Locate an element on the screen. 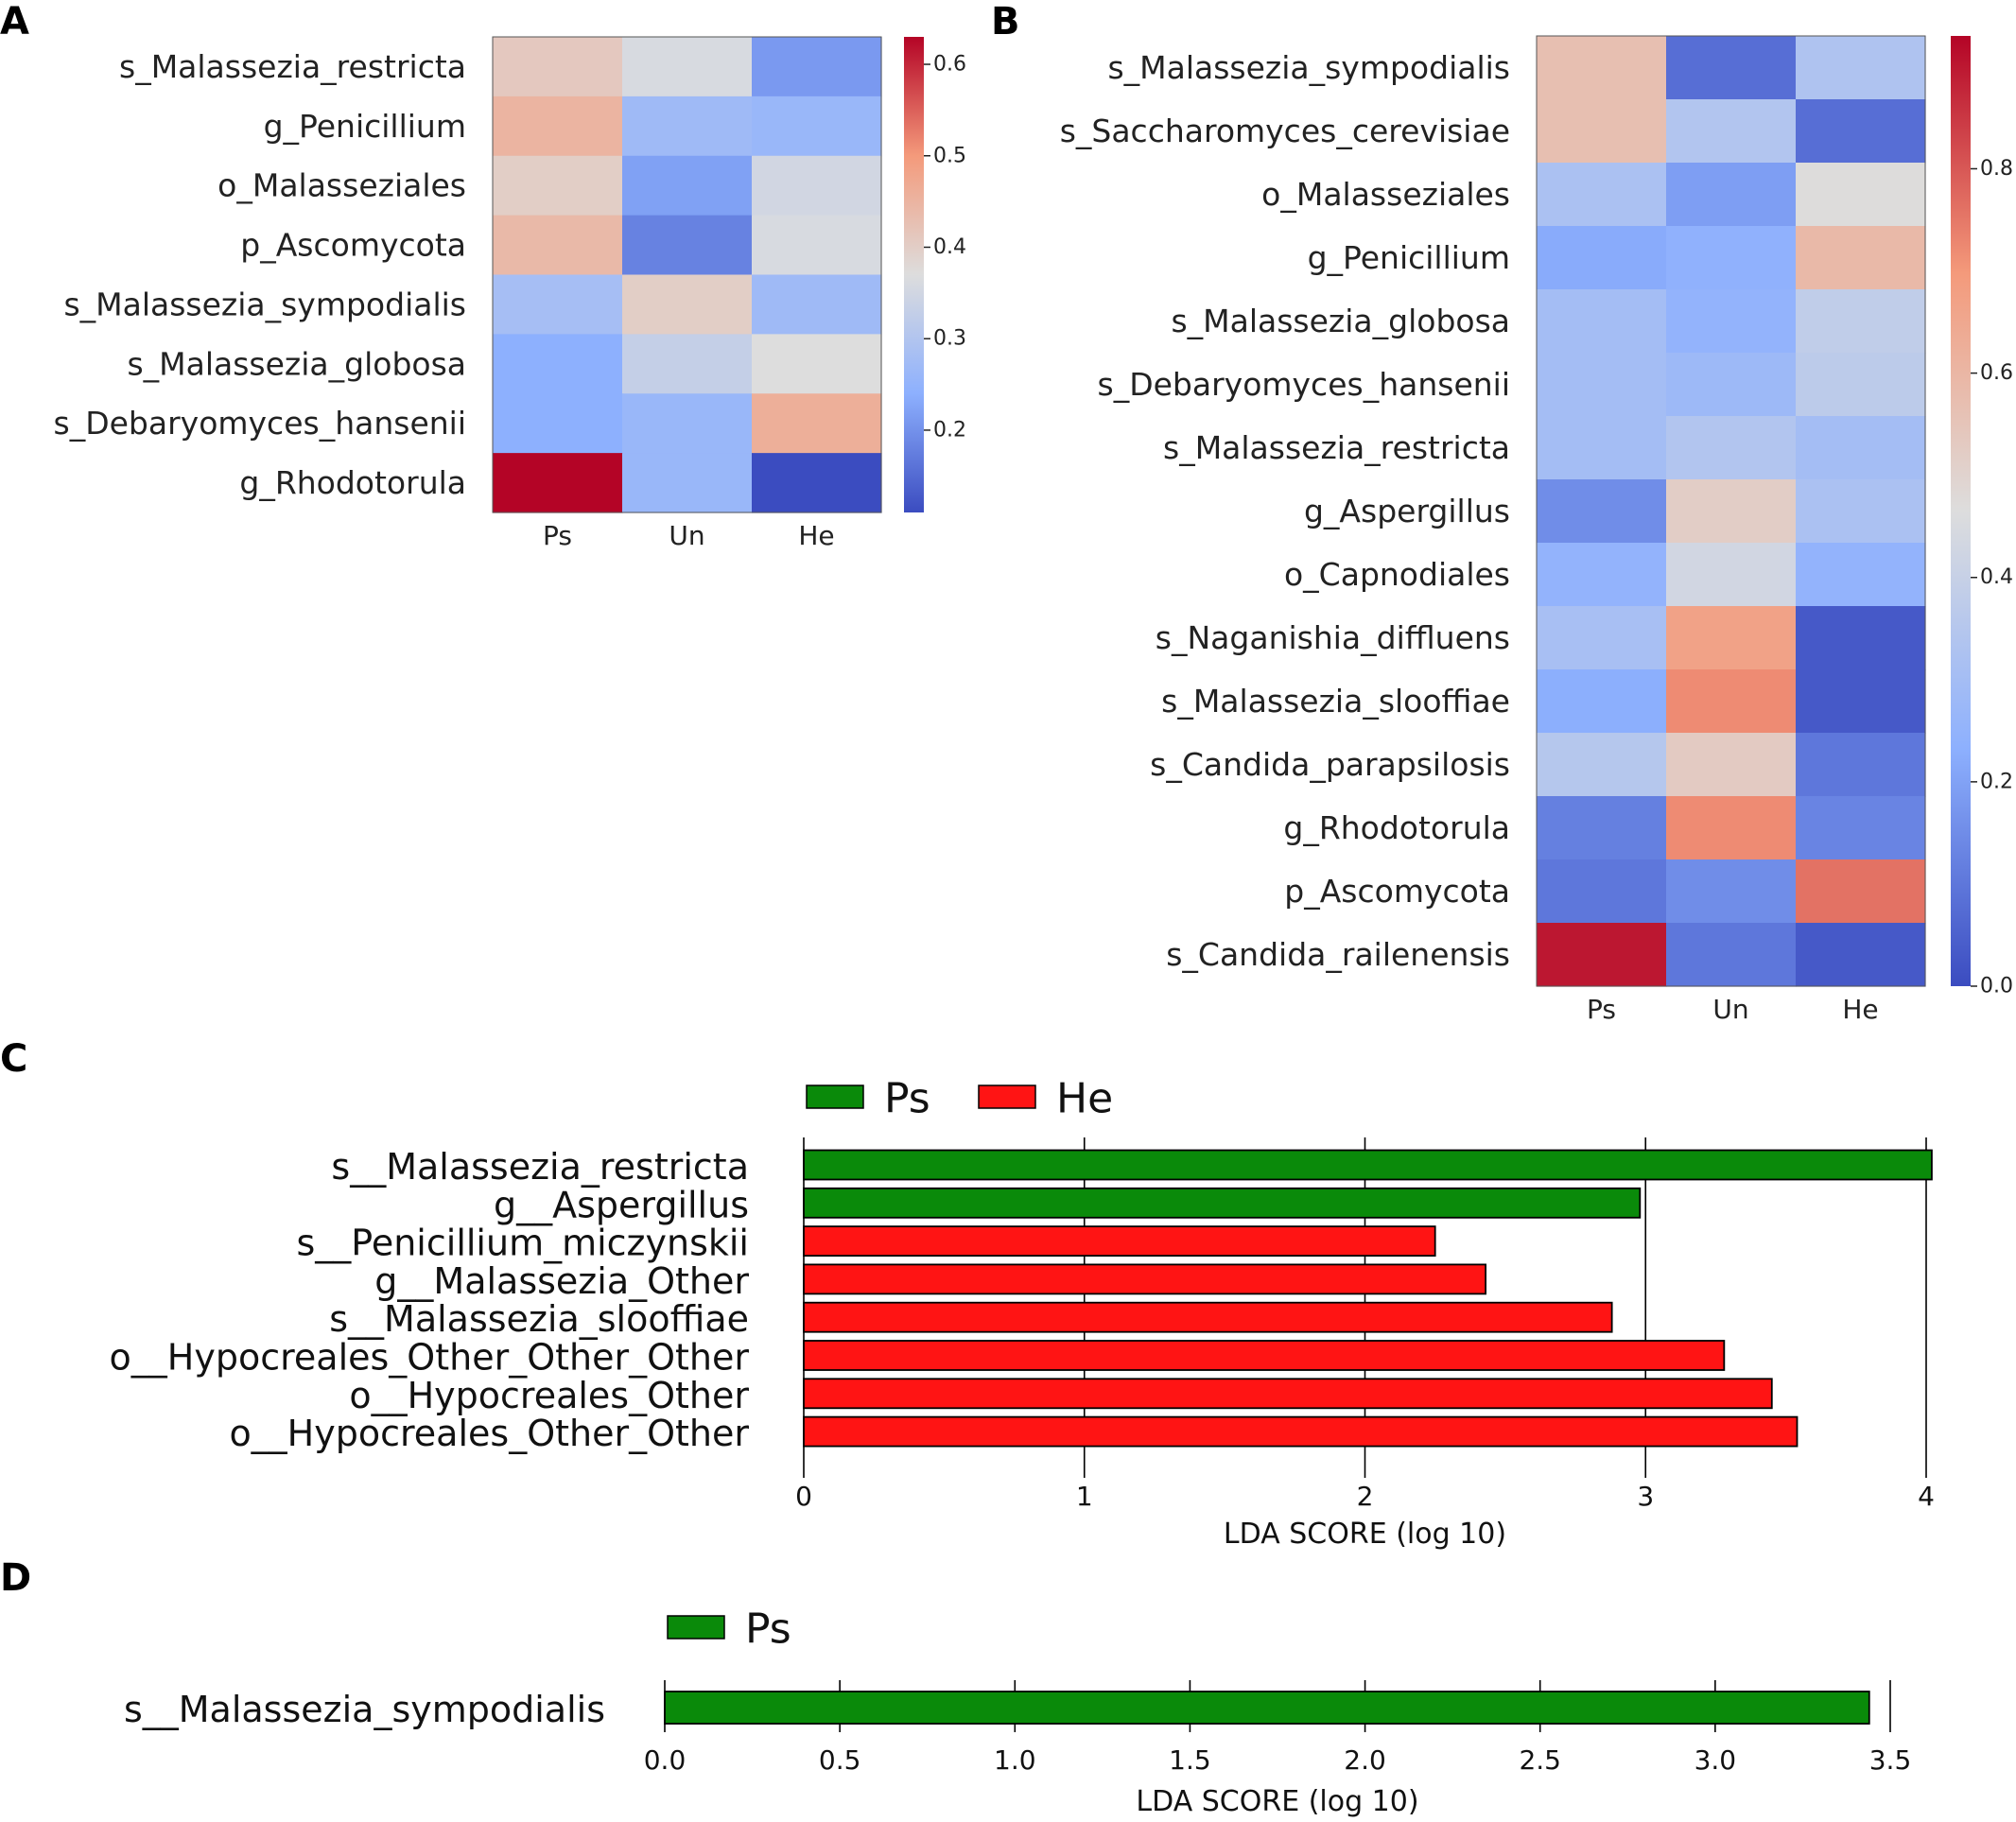 The width and height of the screenshot is (2016, 1822). heatmap-b-cell-g-aspergillus-un is located at coordinates (1731, 511).